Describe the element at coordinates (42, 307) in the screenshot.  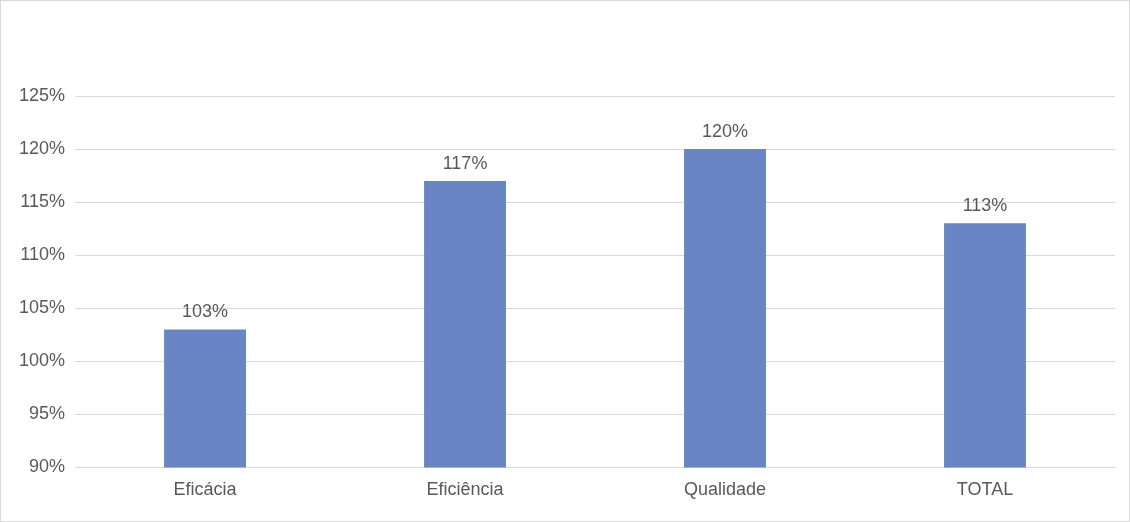
I see `y-tick-label: 105%` at that location.